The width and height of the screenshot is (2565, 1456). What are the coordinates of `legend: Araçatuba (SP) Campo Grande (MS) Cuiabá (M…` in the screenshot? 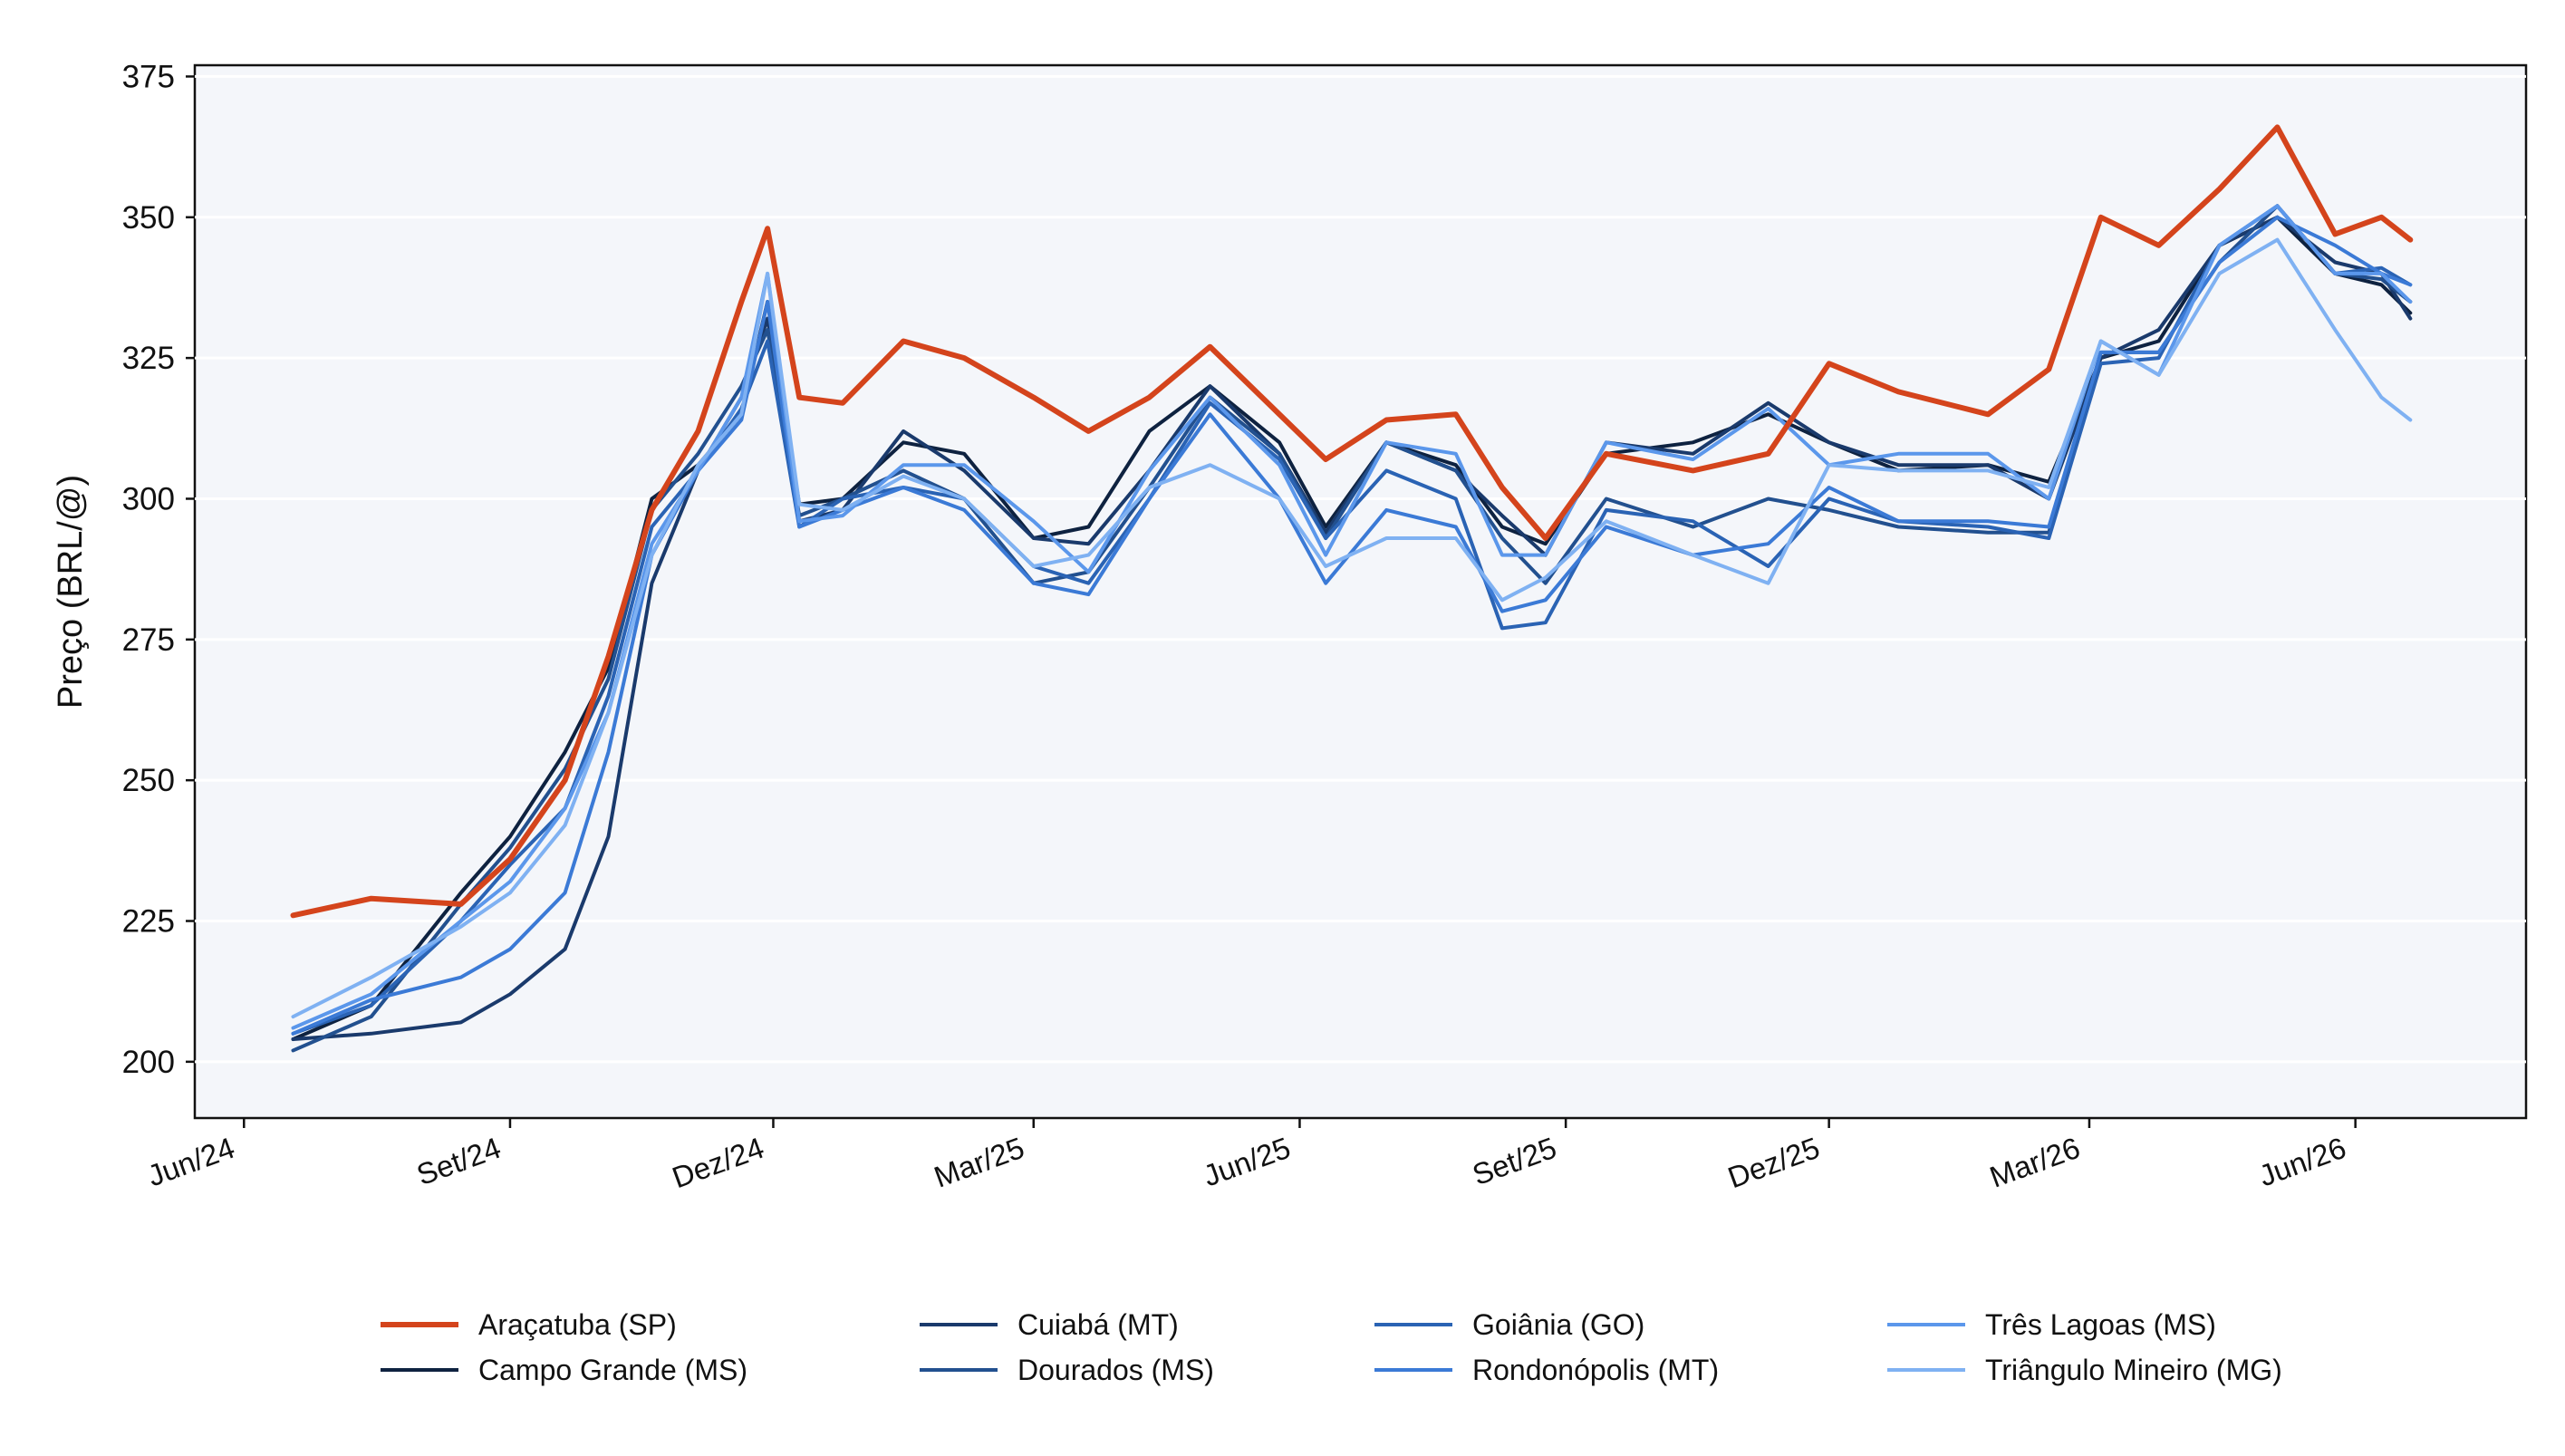 It's located at (1422, 1354).